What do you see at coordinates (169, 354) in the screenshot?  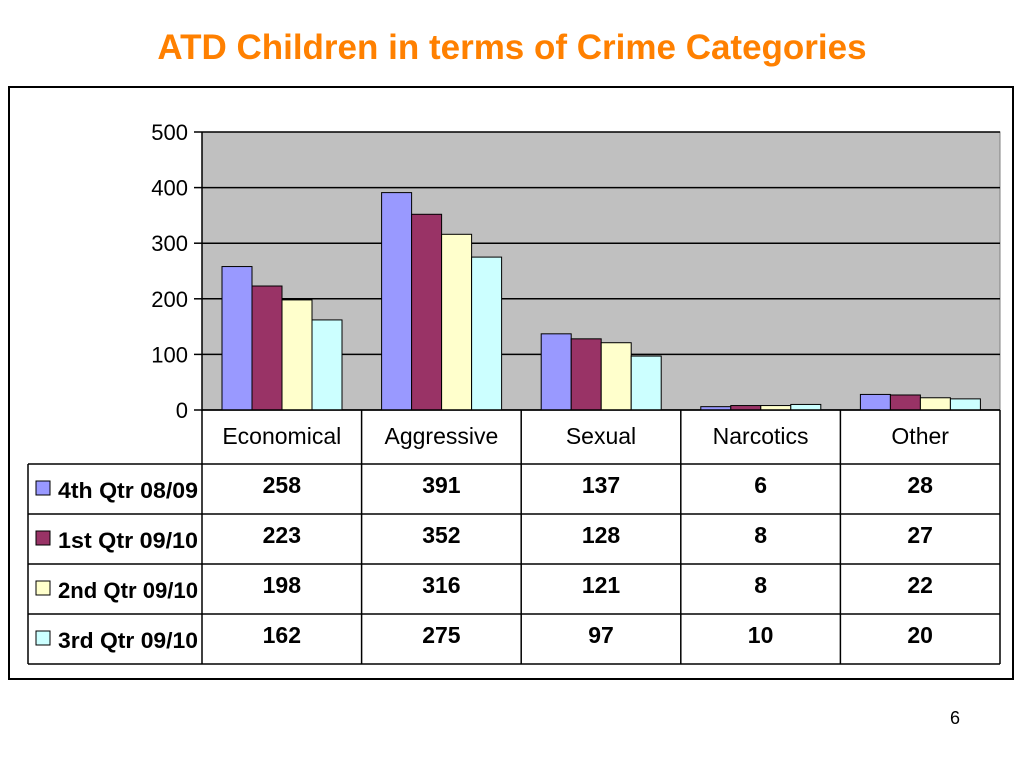 I see `y-tick-label: 100` at bounding box center [169, 354].